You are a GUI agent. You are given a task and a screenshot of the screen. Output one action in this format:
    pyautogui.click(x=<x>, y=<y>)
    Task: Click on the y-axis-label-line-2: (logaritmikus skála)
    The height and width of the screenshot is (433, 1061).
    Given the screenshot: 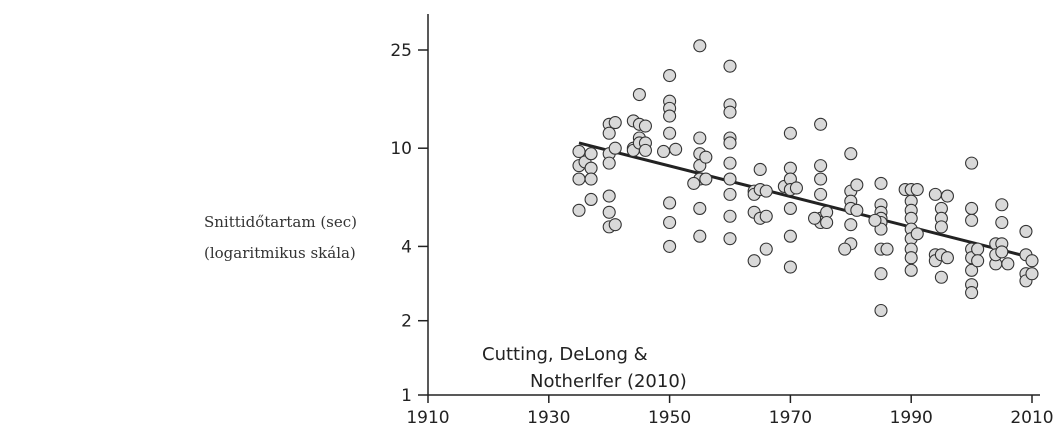 What is the action you would take?
    pyautogui.click(x=280, y=253)
    